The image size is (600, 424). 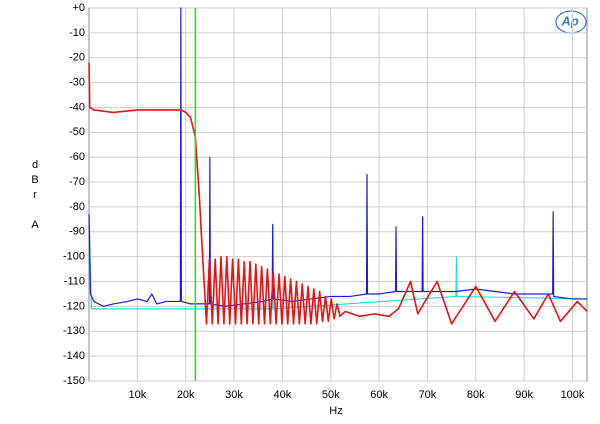 I want to click on y-tick-label: -70, so click(x=77, y=182).